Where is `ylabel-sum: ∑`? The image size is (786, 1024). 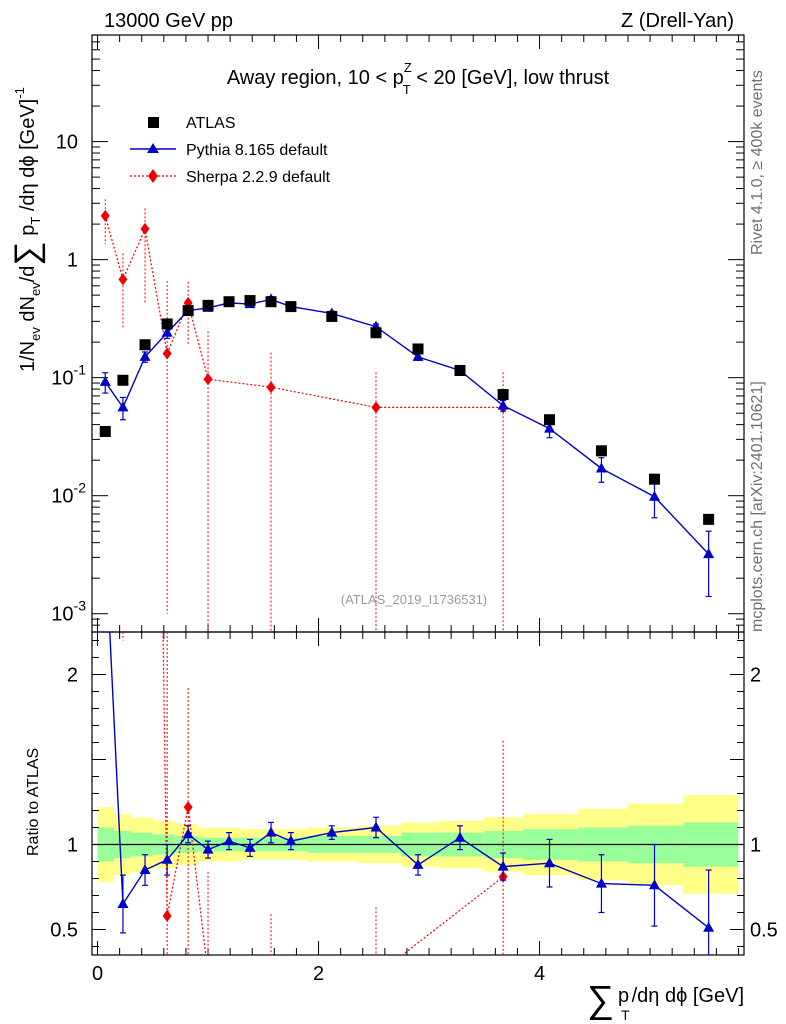
ylabel-sum: ∑ is located at coordinates (27, 253).